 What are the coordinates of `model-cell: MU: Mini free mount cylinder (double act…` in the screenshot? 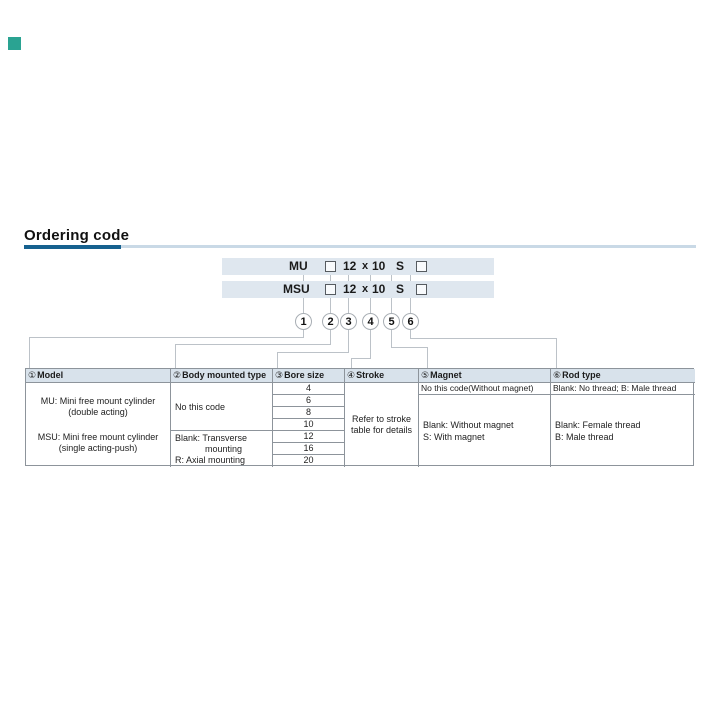 It's located at (98, 425).